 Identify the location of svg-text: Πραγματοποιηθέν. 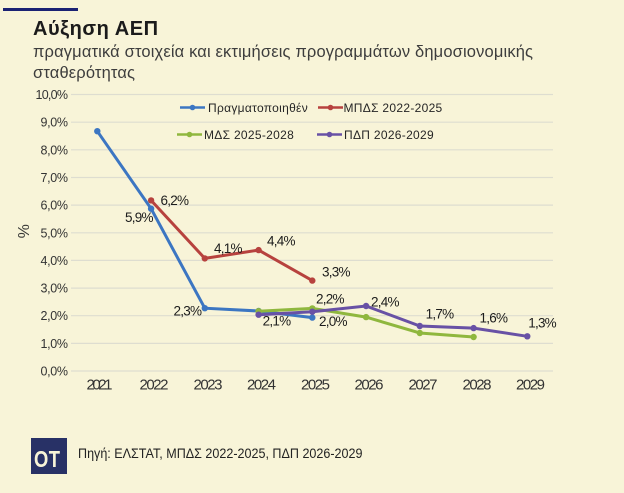
(258, 108).